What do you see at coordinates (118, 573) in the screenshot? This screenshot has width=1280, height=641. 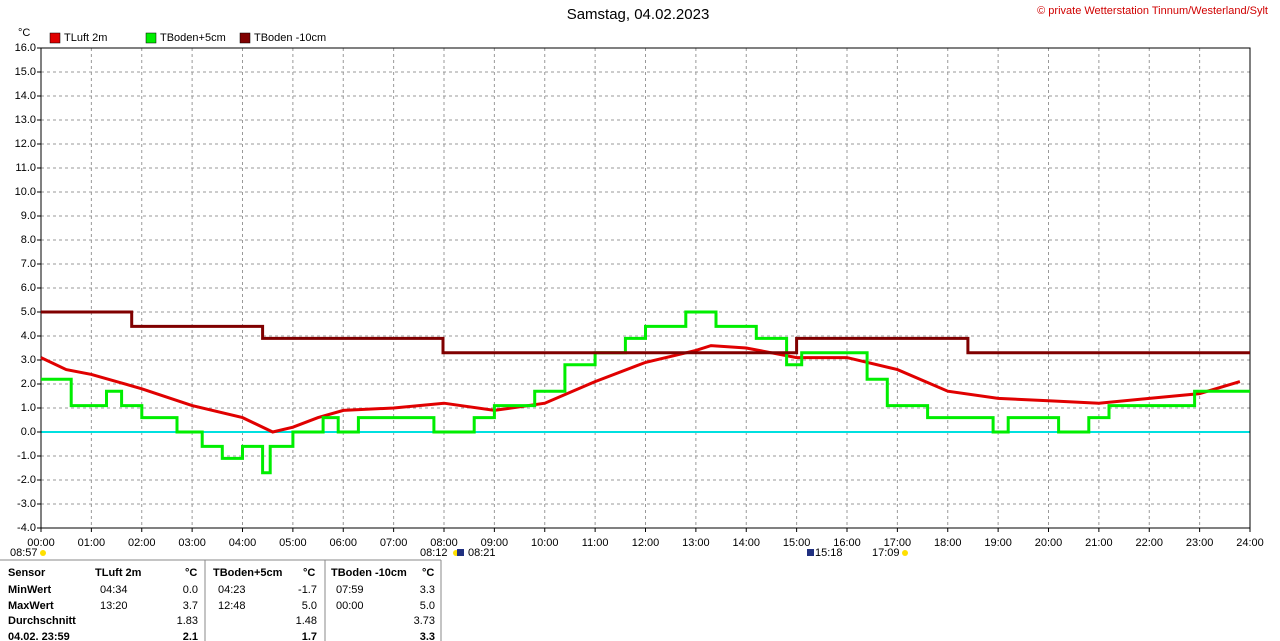 I see `table-header: TLuft 2m` at bounding box center [118, 573].